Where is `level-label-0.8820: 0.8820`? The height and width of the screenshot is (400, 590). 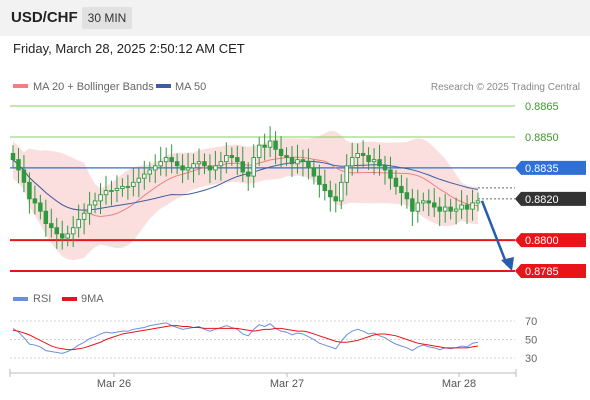 level-label-0.8820: 0.8820 is located at coordinates (542, 200).